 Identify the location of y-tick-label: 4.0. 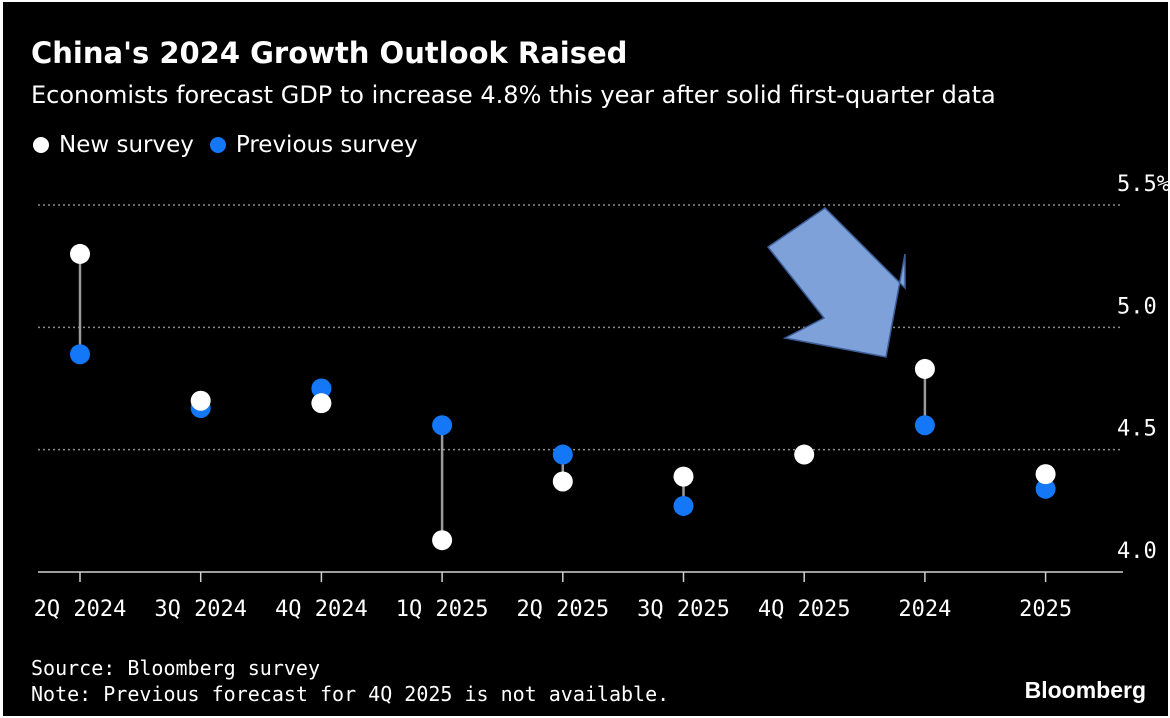
(1137, 551).